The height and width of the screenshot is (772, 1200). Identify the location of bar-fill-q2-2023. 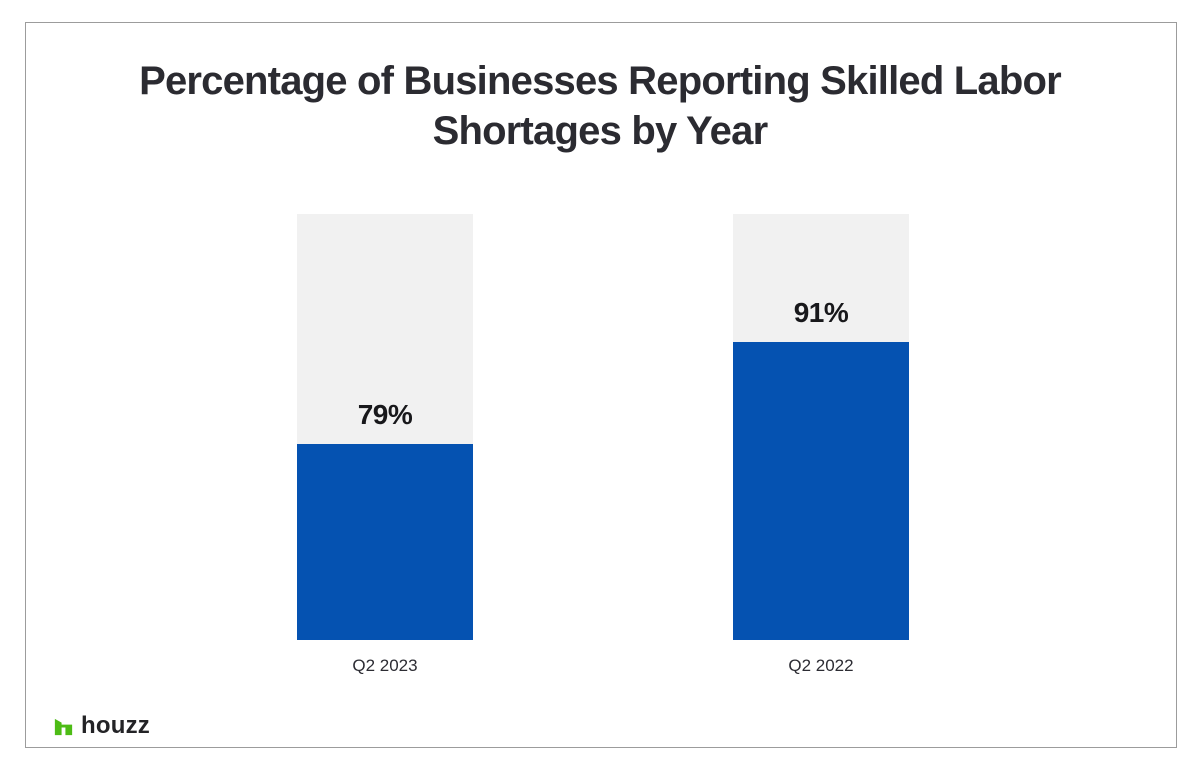
(385, 542).